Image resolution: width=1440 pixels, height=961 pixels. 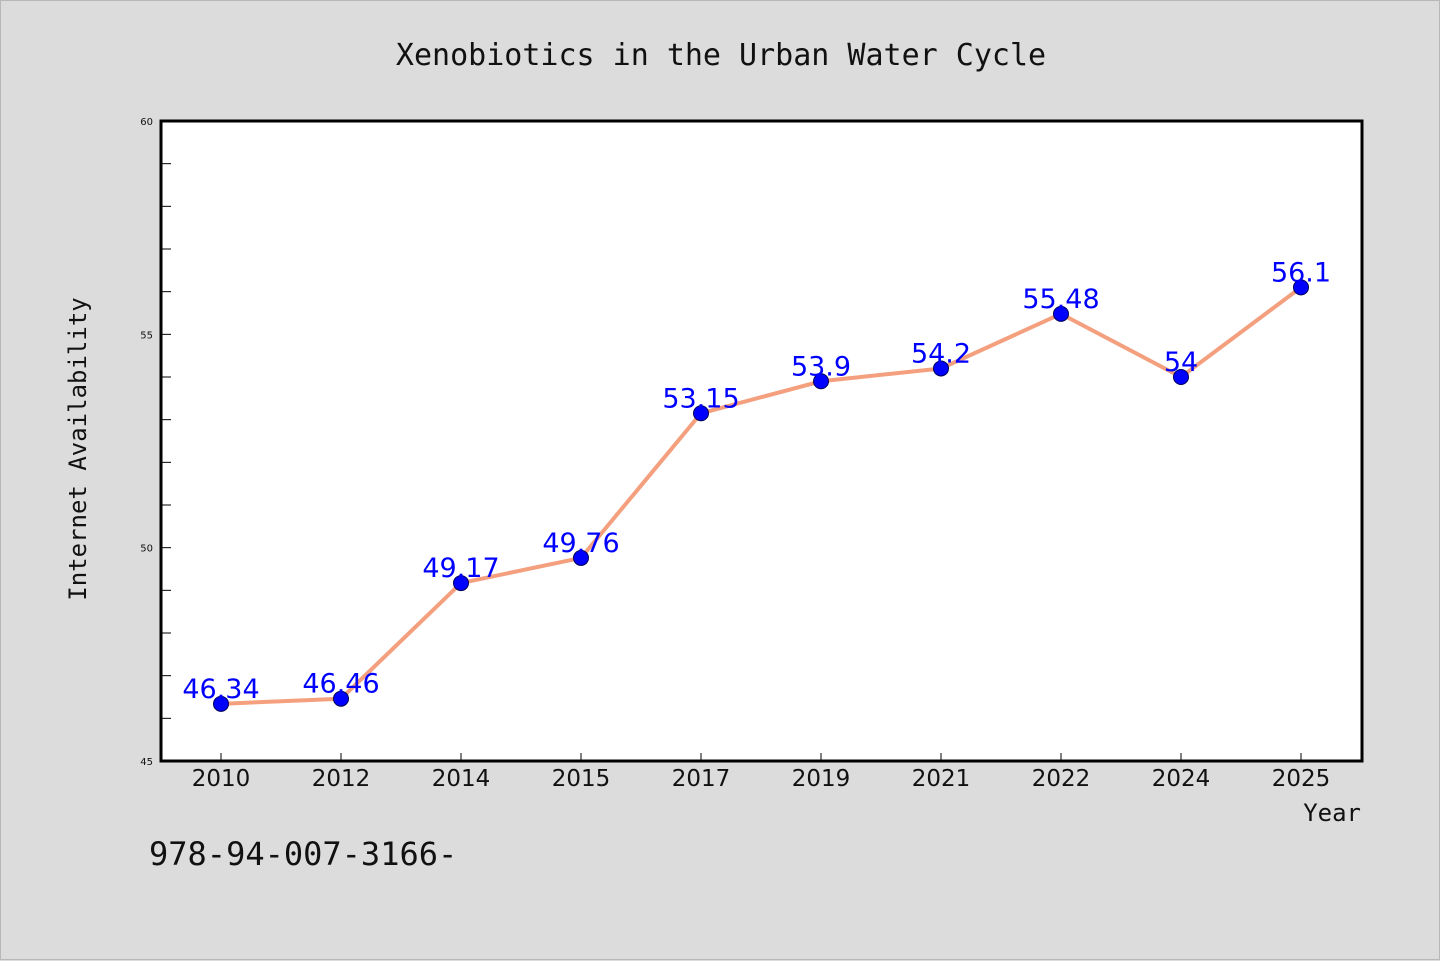 I want to click on x-axis-label: Year, so click(x=1332, y=813).